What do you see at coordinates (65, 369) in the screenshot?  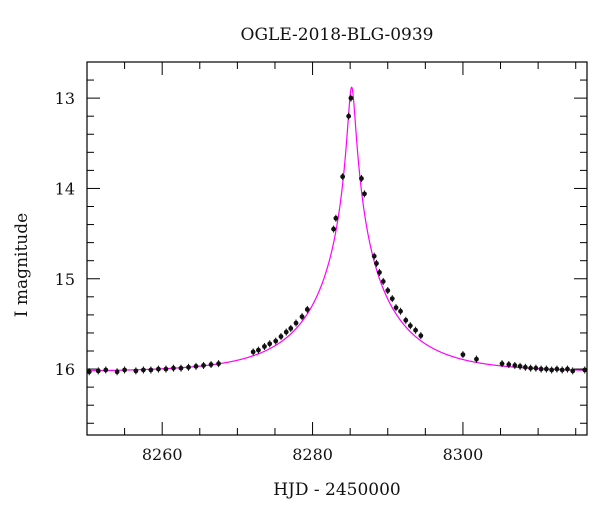 I see `y-tick-label: 16` at bounding box center [65, 369].